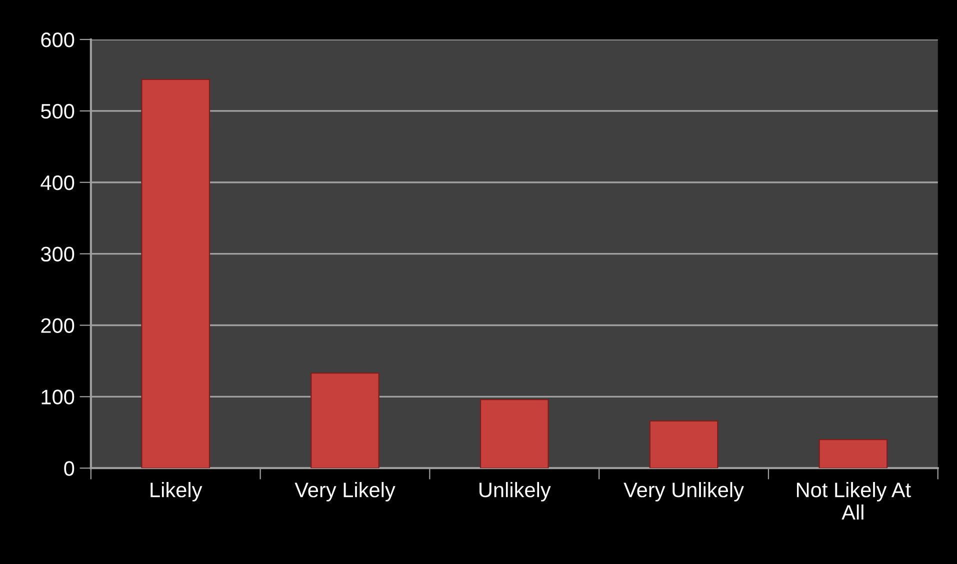  Describe the element at coordinates (176, 492) in the screenshot. I see `x-tick-label: Likely` at that location.